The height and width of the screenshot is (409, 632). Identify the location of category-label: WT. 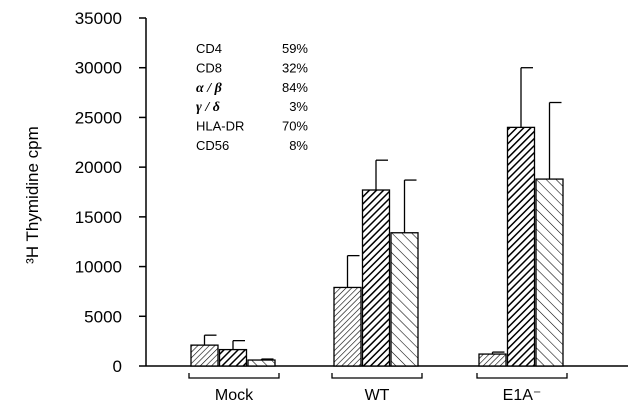
(377, 395).